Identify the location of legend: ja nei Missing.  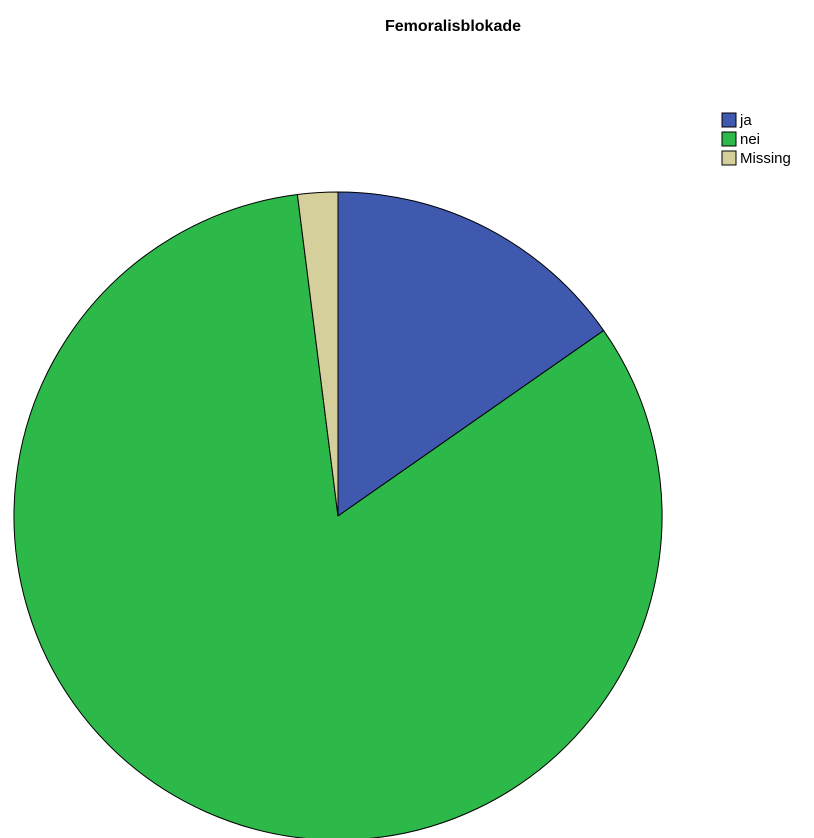
(756, 139).